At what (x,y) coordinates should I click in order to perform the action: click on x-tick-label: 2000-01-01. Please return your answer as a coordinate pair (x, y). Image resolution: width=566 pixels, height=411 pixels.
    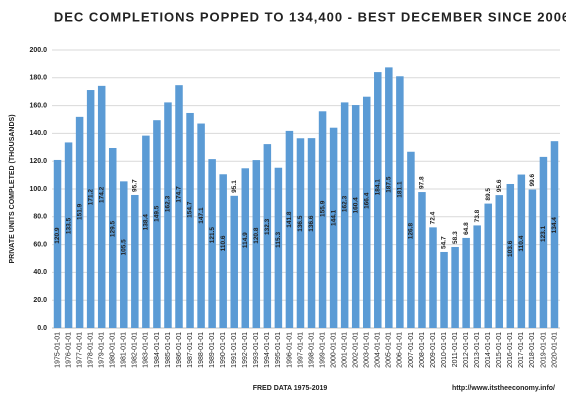
    Looking at the image, I should click on (333, 350).